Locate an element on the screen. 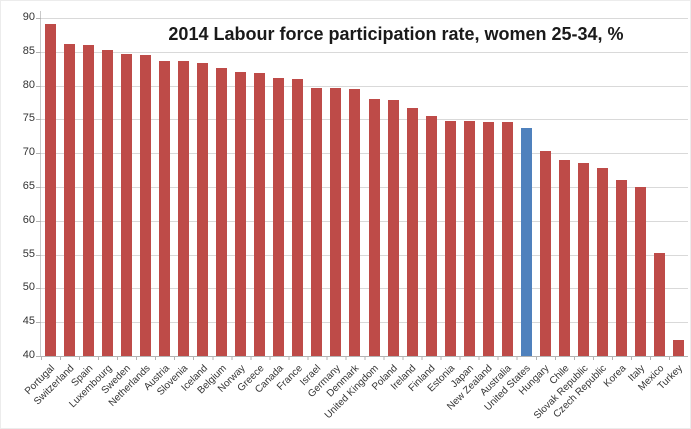  y-tick-label: 60 is located at coordinates (28, 219).